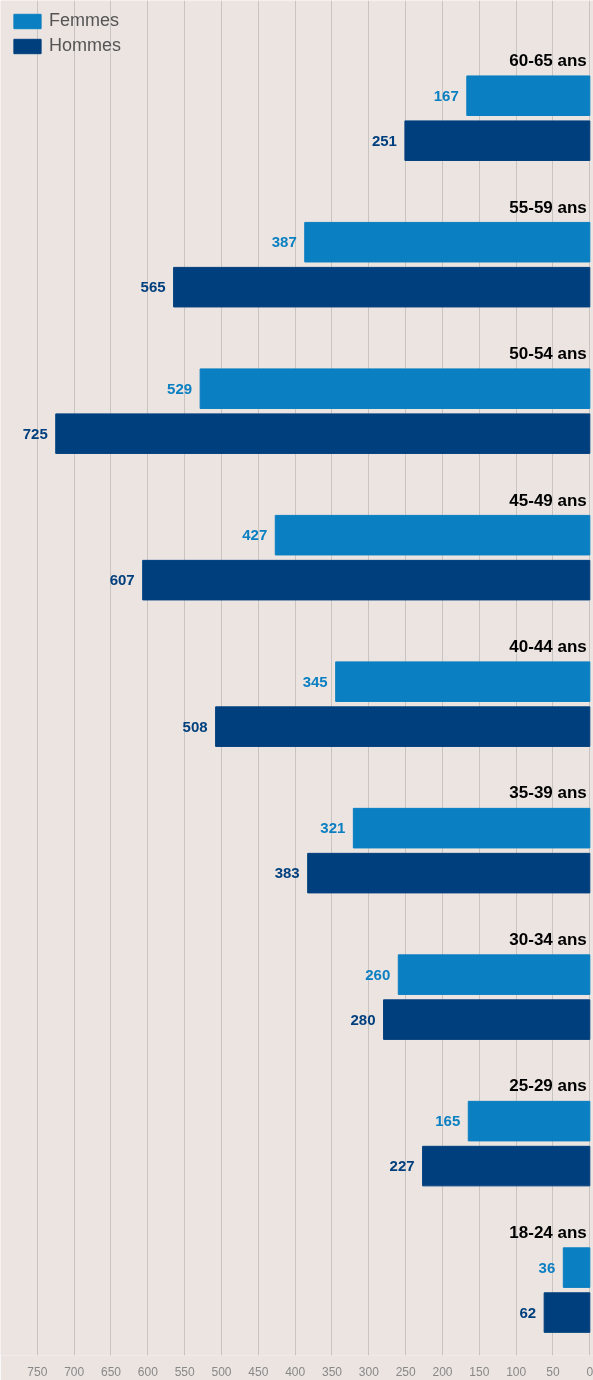 This screenshot has height=1380, width=593. What do you see at coordinates (553, 1371) in the screenshot?
I see `x-tick-label: 50` at bounding box center [553, 1371].